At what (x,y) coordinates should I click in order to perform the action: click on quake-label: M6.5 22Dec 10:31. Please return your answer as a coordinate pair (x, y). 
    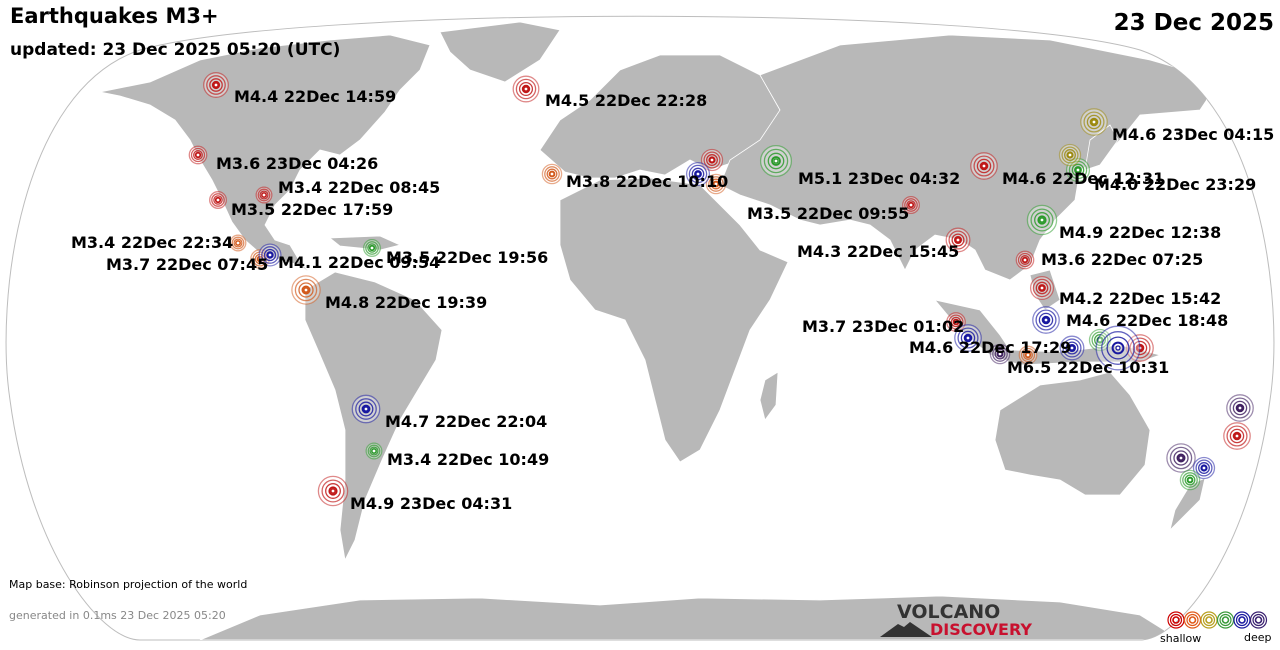
    Looking at the image, I should click on (1088, 367).